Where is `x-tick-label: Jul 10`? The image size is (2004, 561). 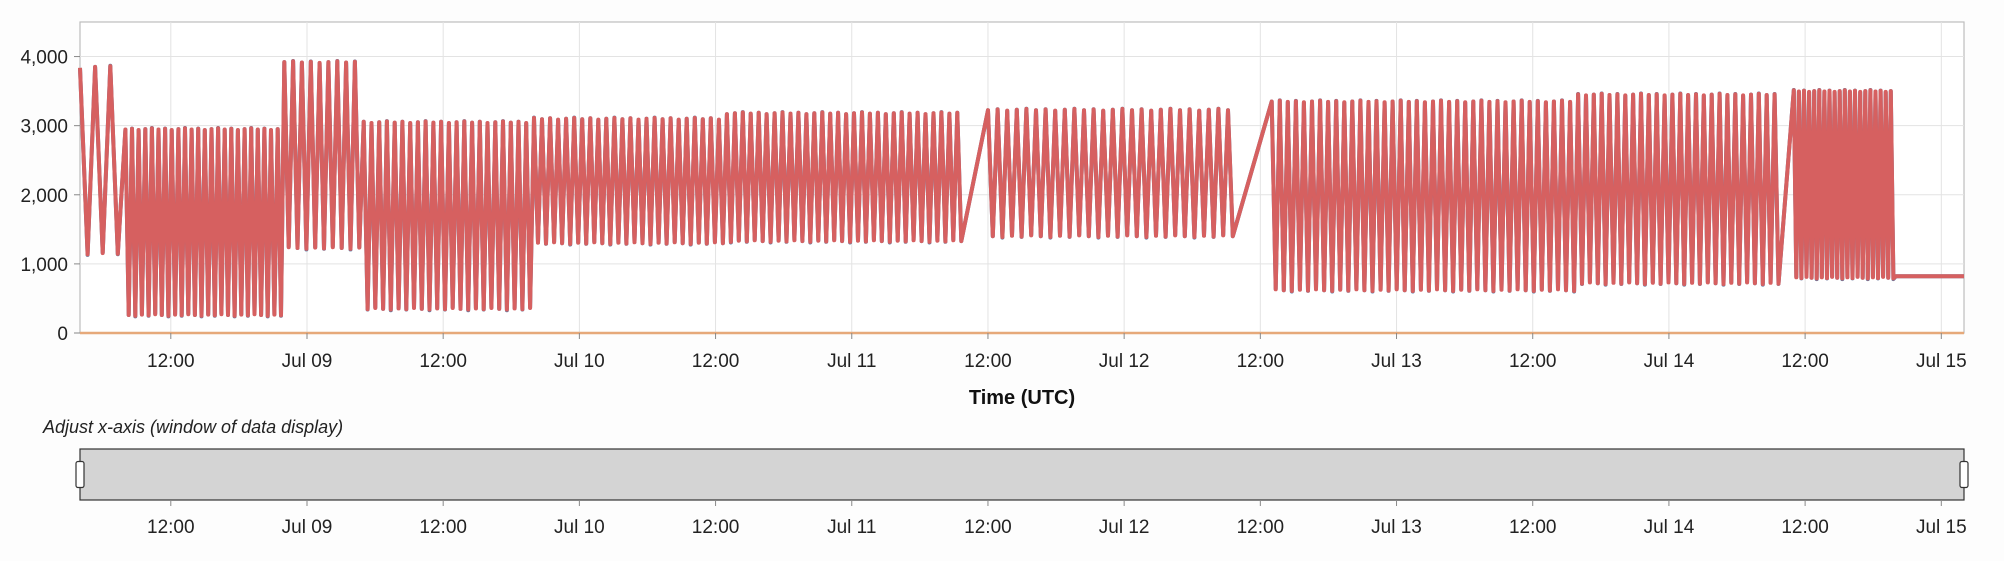 x-tick-label: Jul 10 is located at coordinates (579, 361).